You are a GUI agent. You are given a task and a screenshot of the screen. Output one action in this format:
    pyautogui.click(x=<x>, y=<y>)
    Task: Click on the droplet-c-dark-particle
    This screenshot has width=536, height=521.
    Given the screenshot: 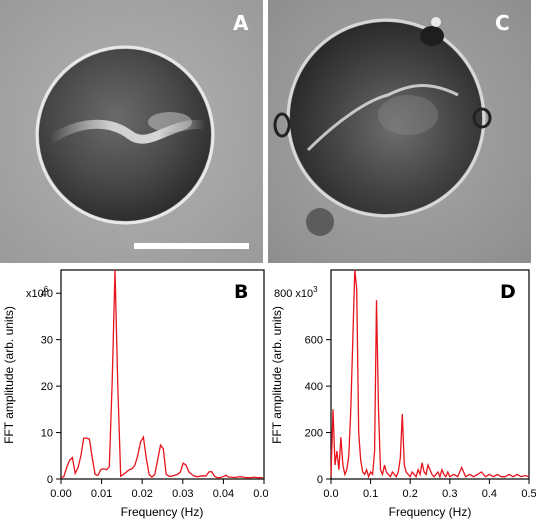 What is the action you would take?
    pyautogui.click(x=432, y=36)
    